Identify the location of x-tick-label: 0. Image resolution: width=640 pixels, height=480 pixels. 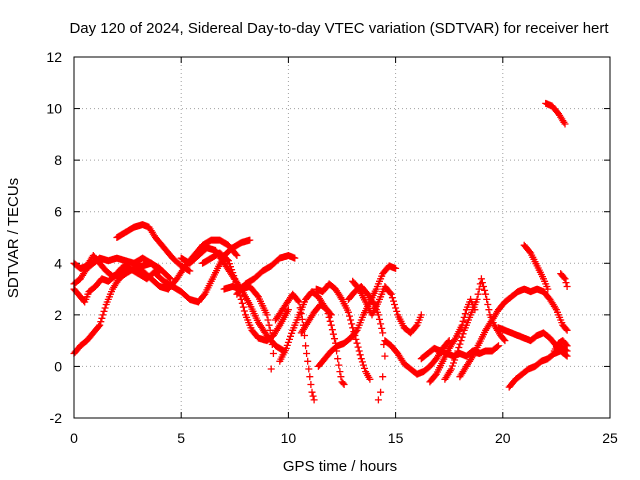
(74, 438).